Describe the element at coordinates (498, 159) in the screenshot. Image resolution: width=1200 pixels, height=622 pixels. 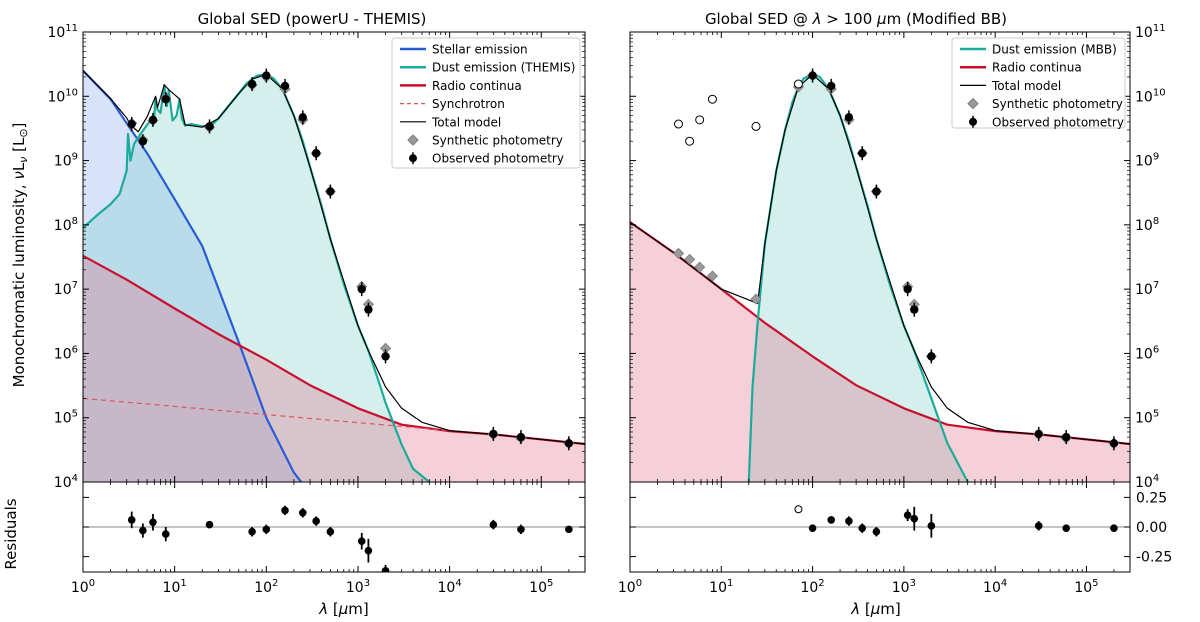
I see `legend-label: Observed photometry` at that location.